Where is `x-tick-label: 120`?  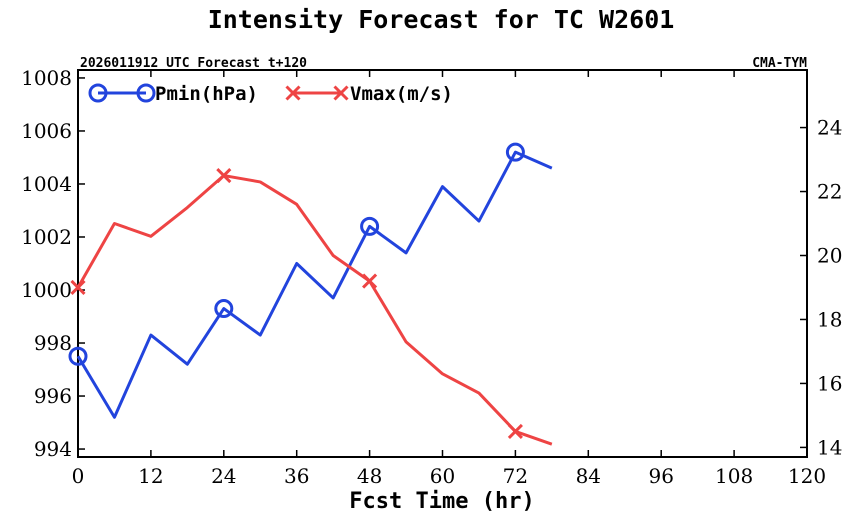 x-tick-label: 120 is located at coordinates (807, 476).